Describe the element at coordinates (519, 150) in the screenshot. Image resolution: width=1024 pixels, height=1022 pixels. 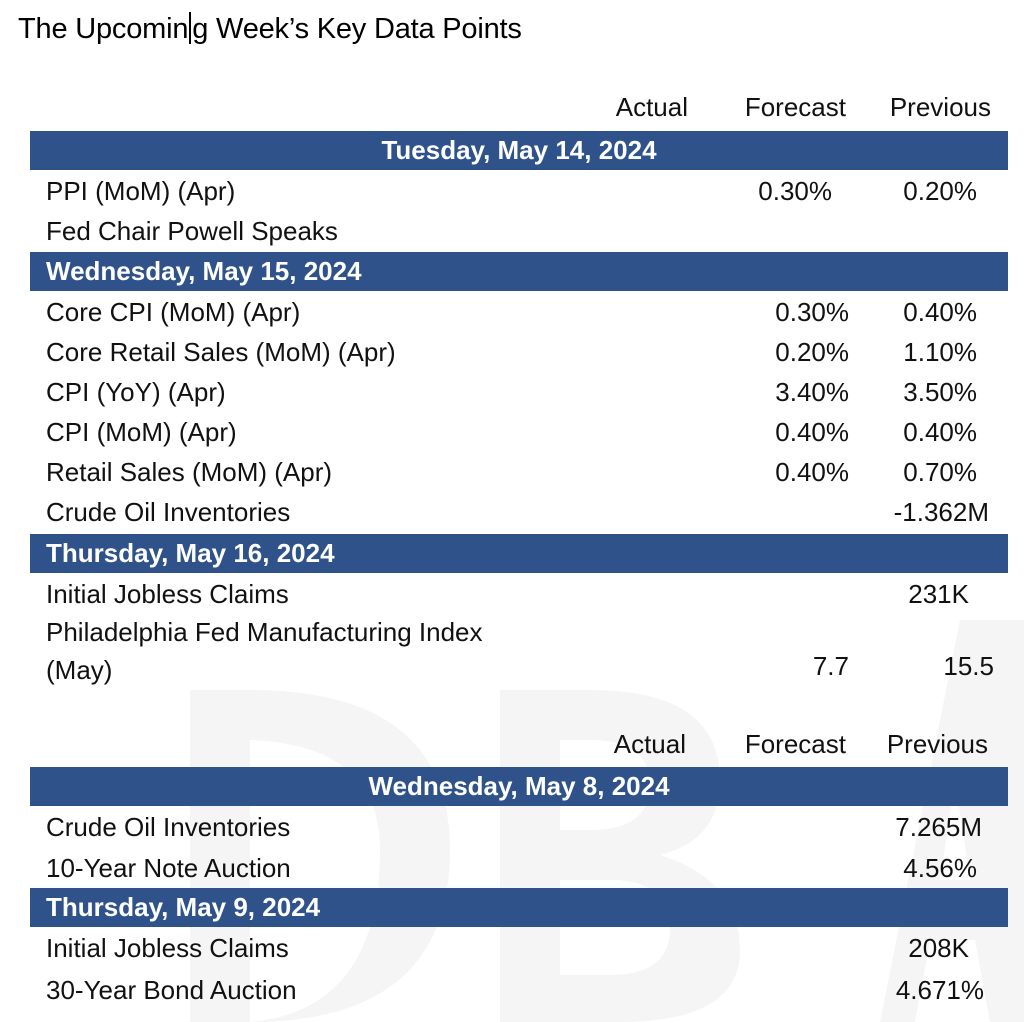
I see `day-header: Tuesday, May 14, 2024` at that location.